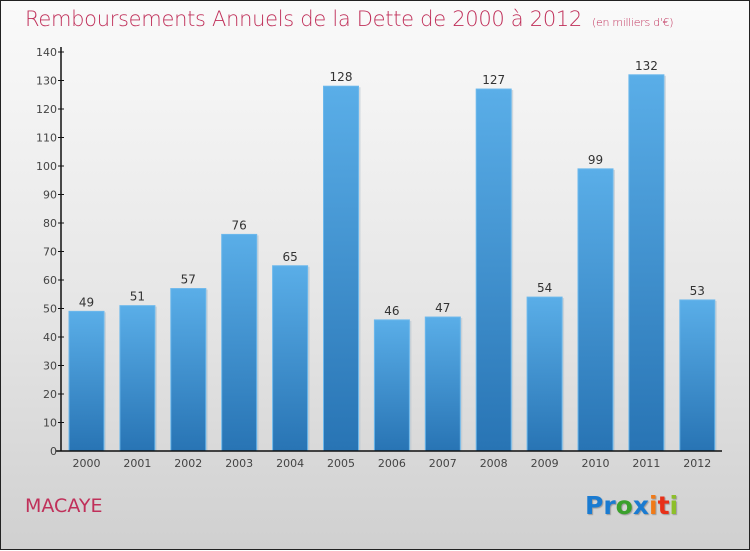 The image size is (750, 551). I want to click on data-label: 132, so click(646, 66).